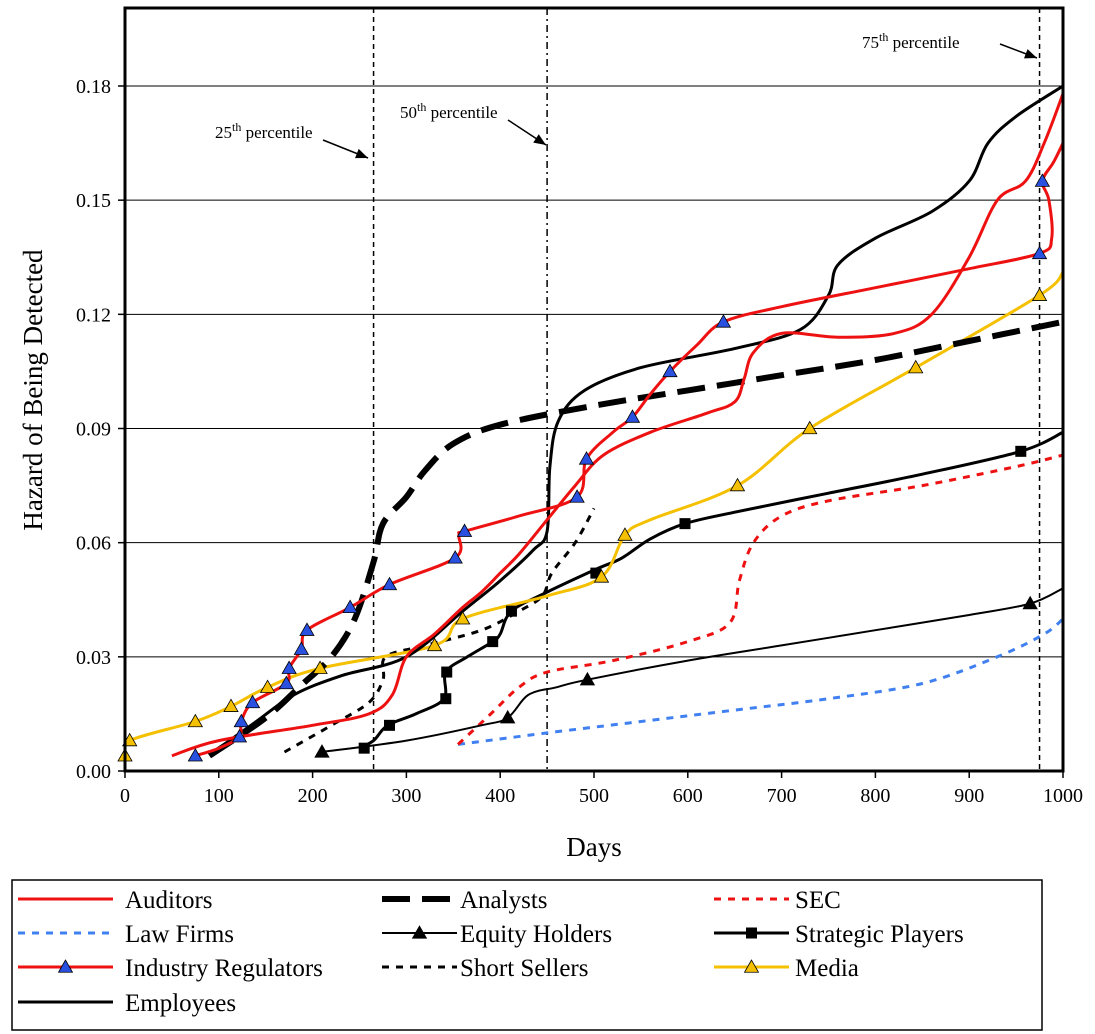 This screenshot has width=1095, height=1034. Describe the element at coordinates (969, 796) in the screenshot. I see `x-tick-label: 900` at that location.